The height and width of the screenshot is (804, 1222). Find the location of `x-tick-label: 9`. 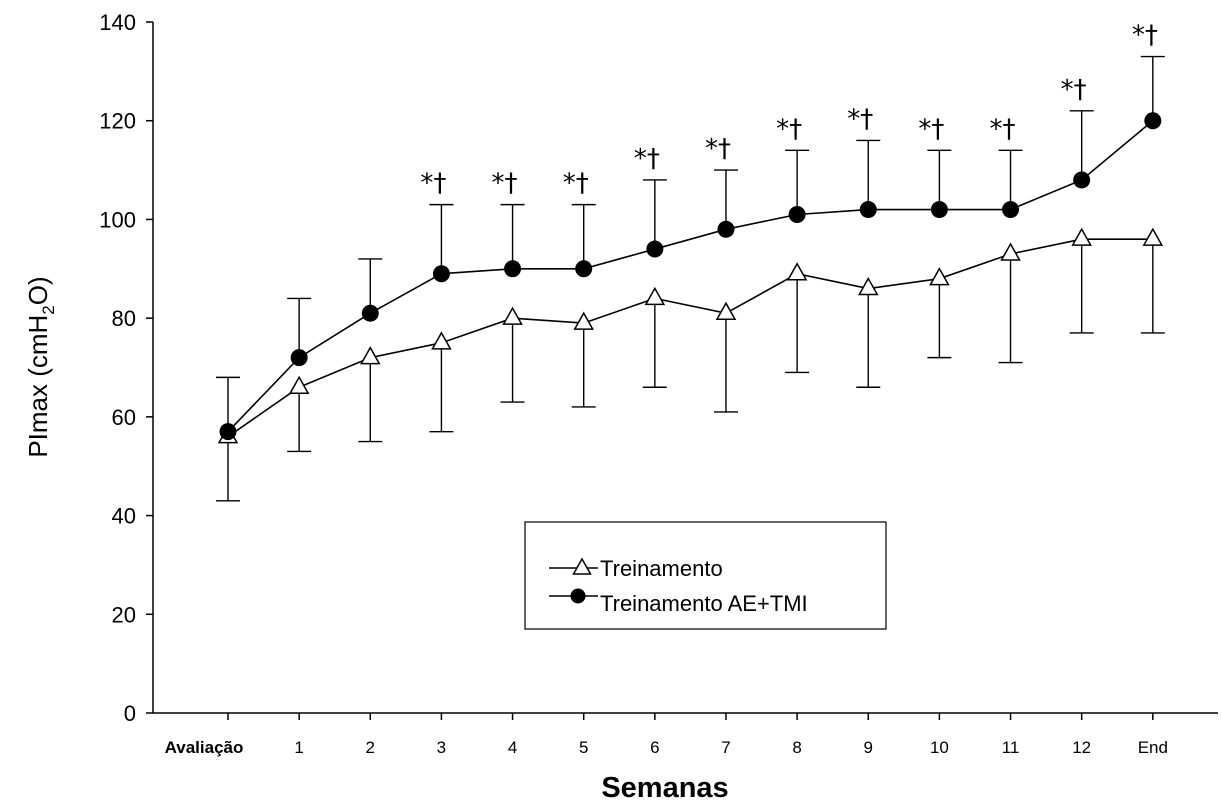

x-tick-label: 9 is located at coordinates (868, 747).